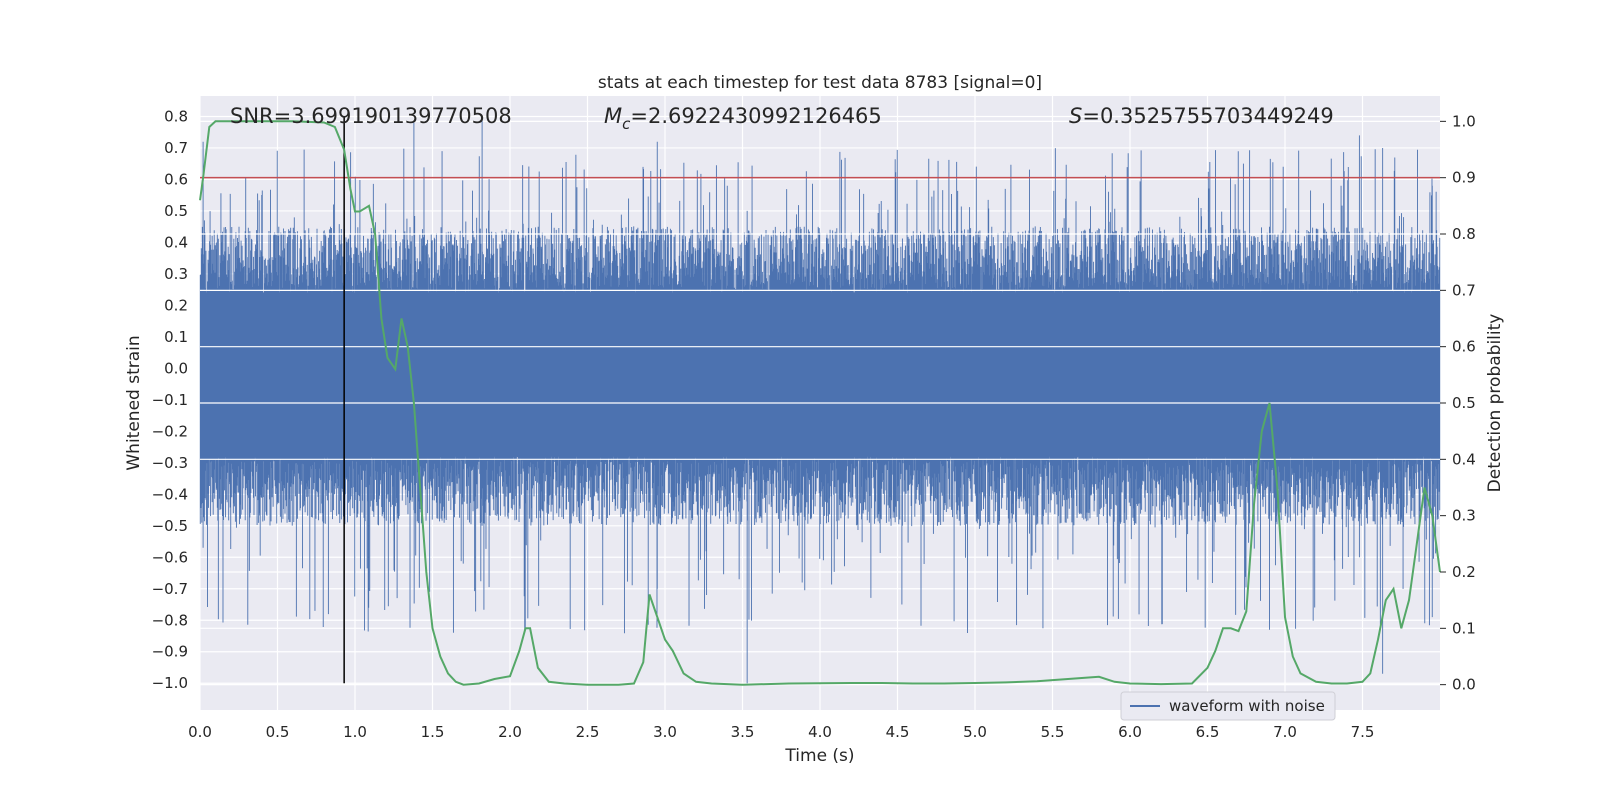 The image size is (1600, 800). Describe the element at coordinates (1464, 459) in the screenshot. I see `y-tick-label-right: 0.4` at that location.